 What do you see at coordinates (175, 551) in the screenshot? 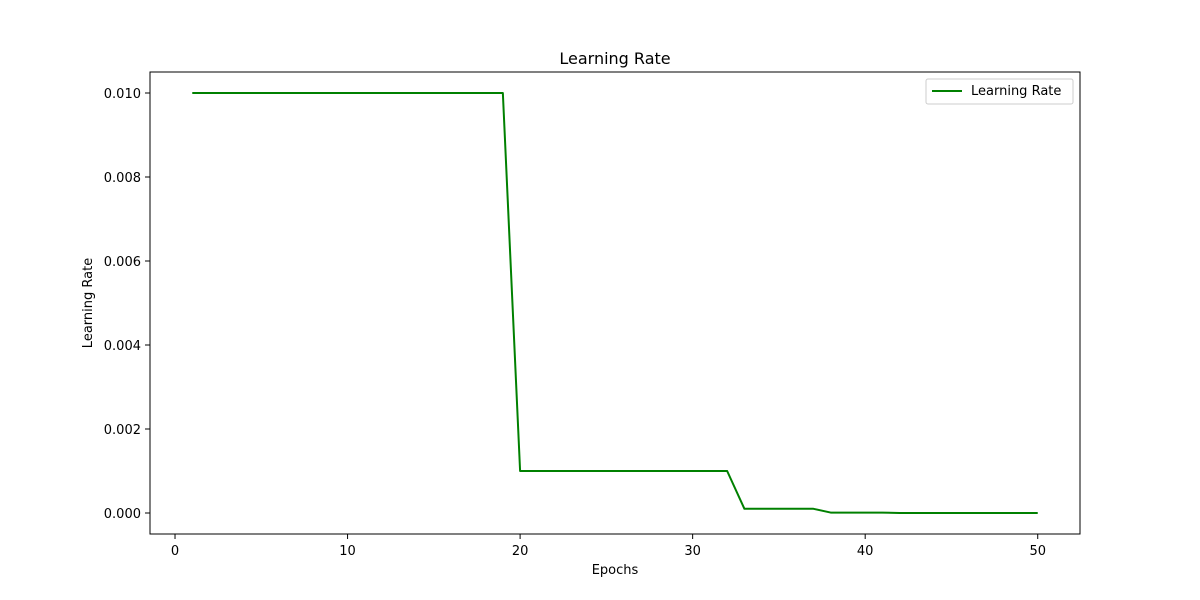
I see `x-tick-label: 0` at bounding box center [175, 551].